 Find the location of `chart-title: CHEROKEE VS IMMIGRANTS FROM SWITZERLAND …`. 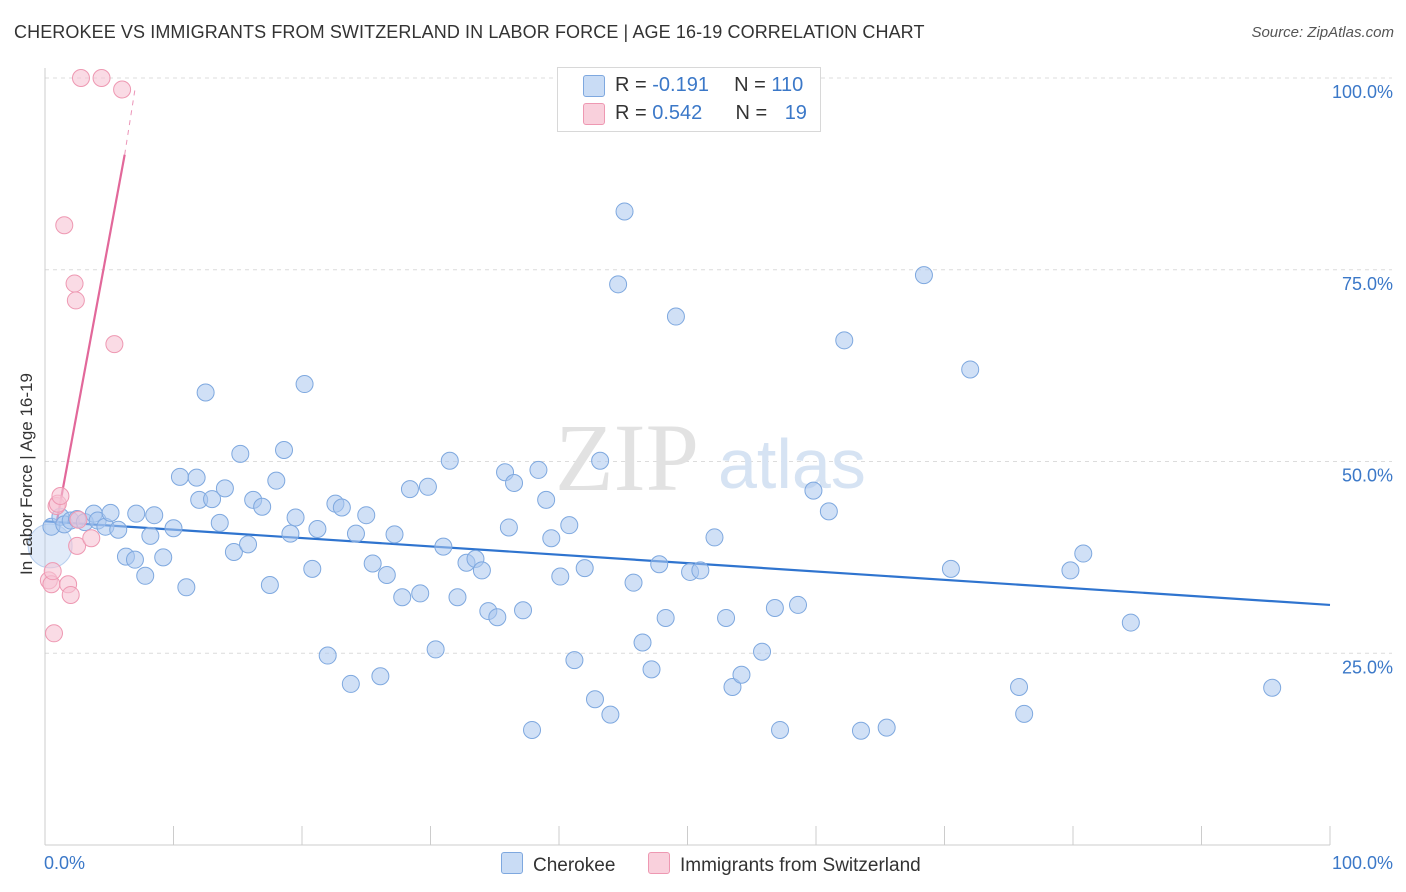

chart-title: CHEROKEE VS IMMIGRANTS FROM SWITZERLAND … is located at coordinates (469, 32).